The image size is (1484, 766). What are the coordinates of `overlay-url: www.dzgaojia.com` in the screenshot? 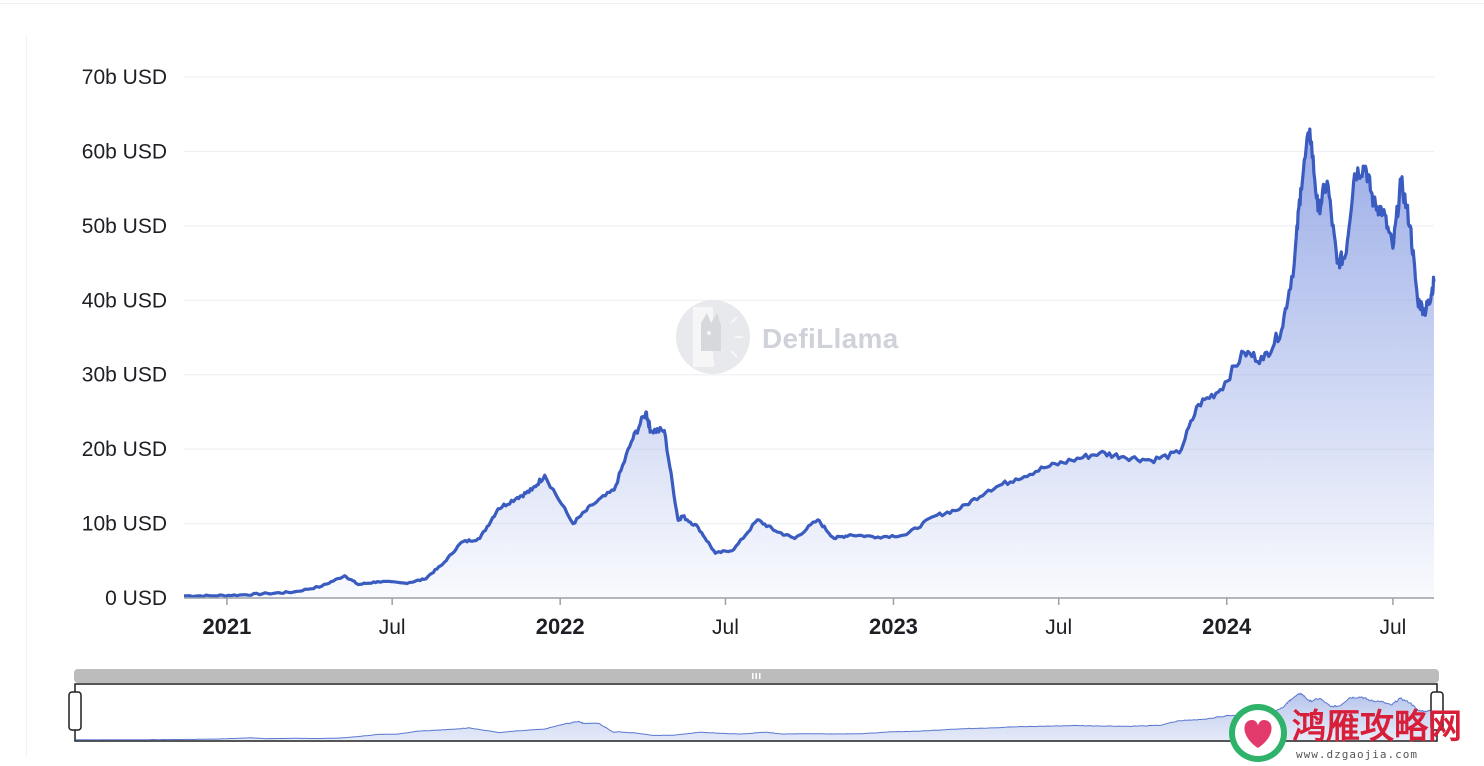 It's located at (1357, 754).